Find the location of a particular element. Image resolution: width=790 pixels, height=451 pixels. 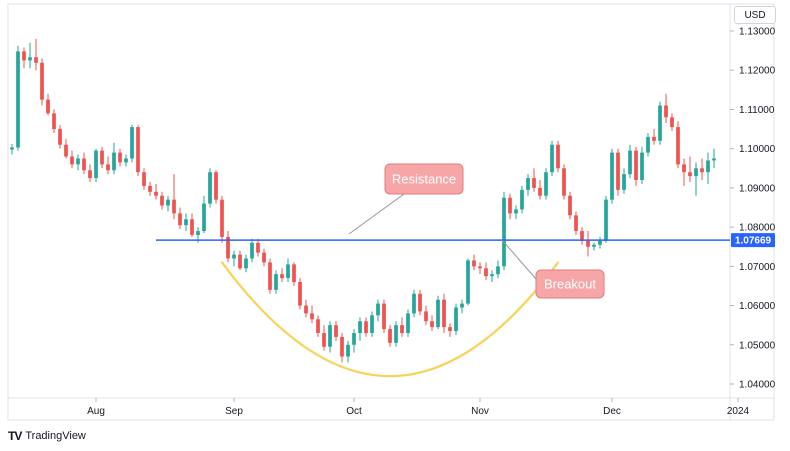

tradingview-brand: TV TradingView is located at coordinates (47, 436).